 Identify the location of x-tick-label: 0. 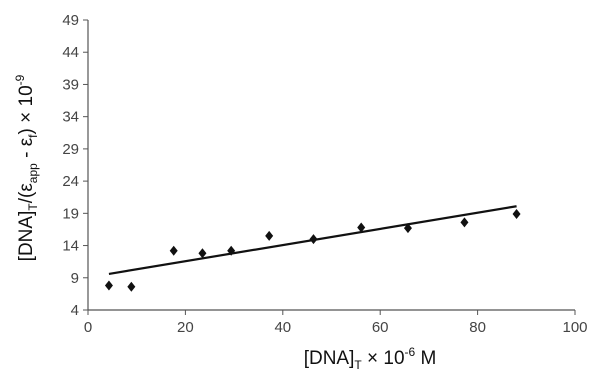
(88, 327).